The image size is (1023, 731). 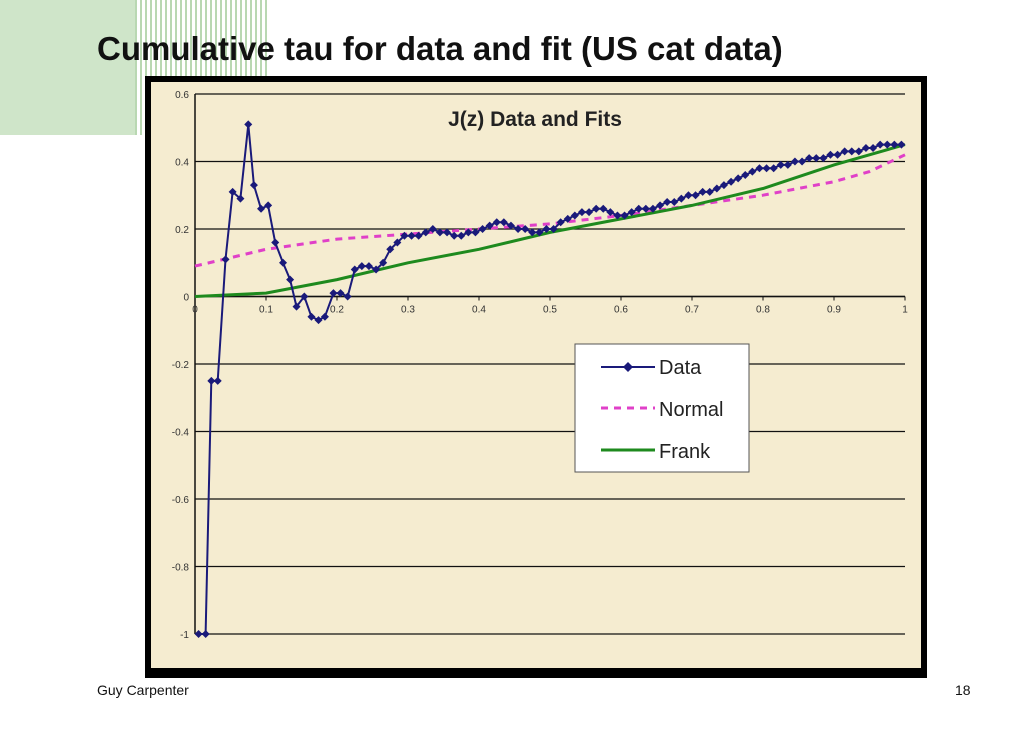 What do you see at coordinates (182, 230) in the screenshot?
I see `y-tick-label: 0.2` at bounding box center [182, 230].